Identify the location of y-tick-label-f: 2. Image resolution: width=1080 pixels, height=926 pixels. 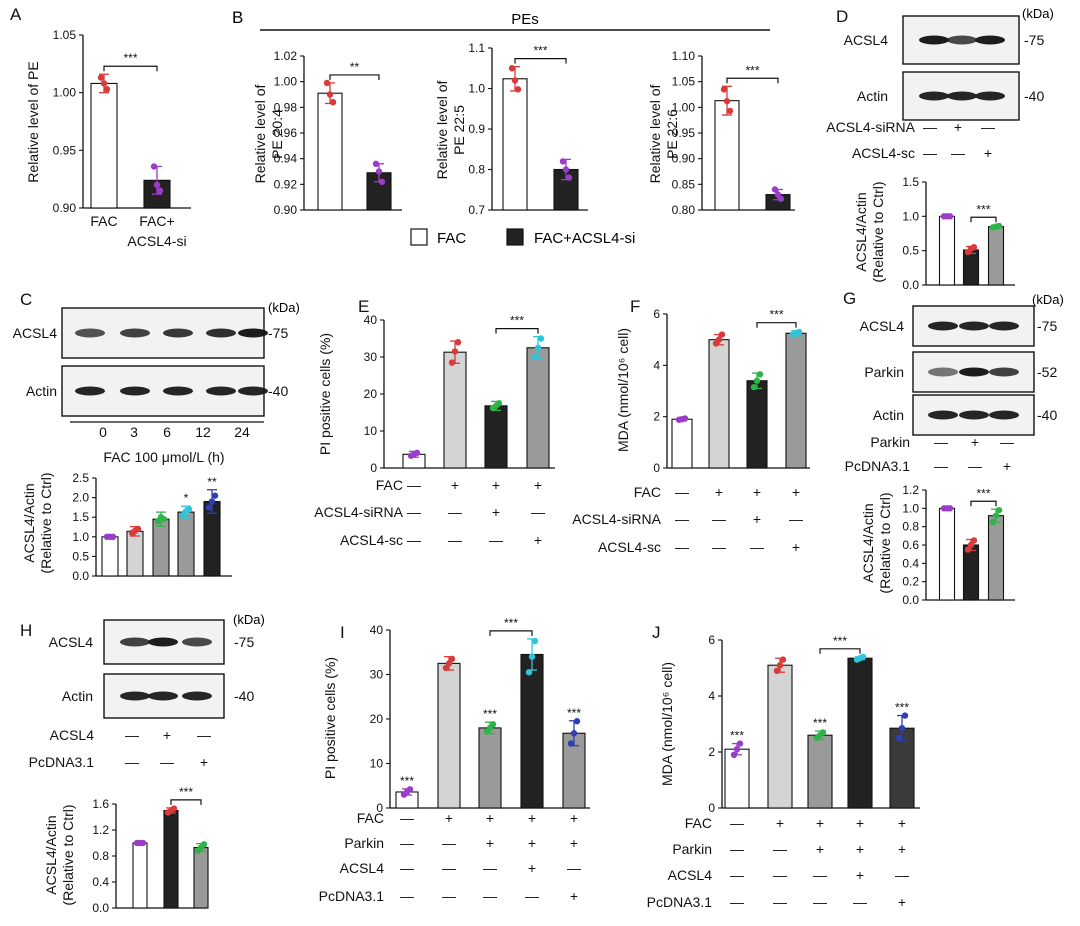
(656, 417).